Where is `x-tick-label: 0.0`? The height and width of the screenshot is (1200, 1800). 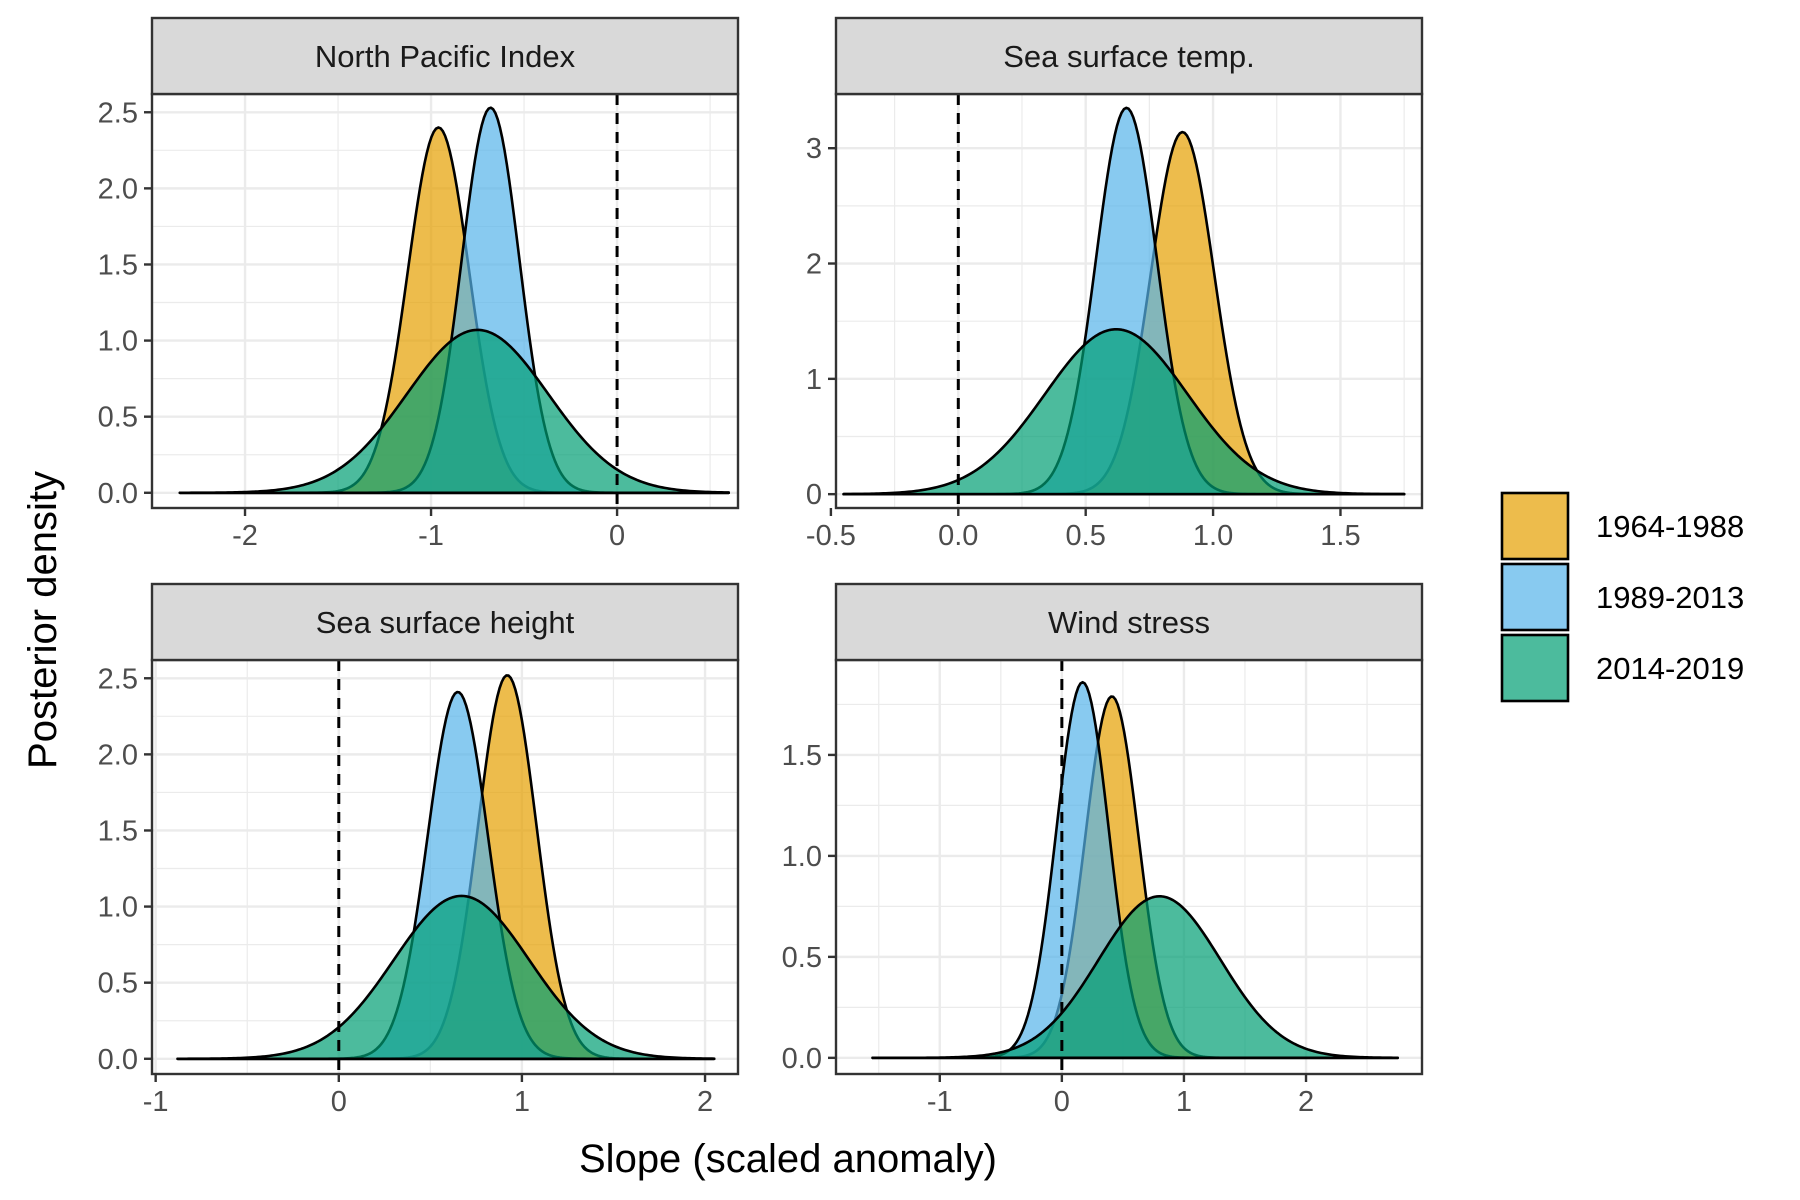
x-tick-label: 0.0 is located at coordinates (958, 536).